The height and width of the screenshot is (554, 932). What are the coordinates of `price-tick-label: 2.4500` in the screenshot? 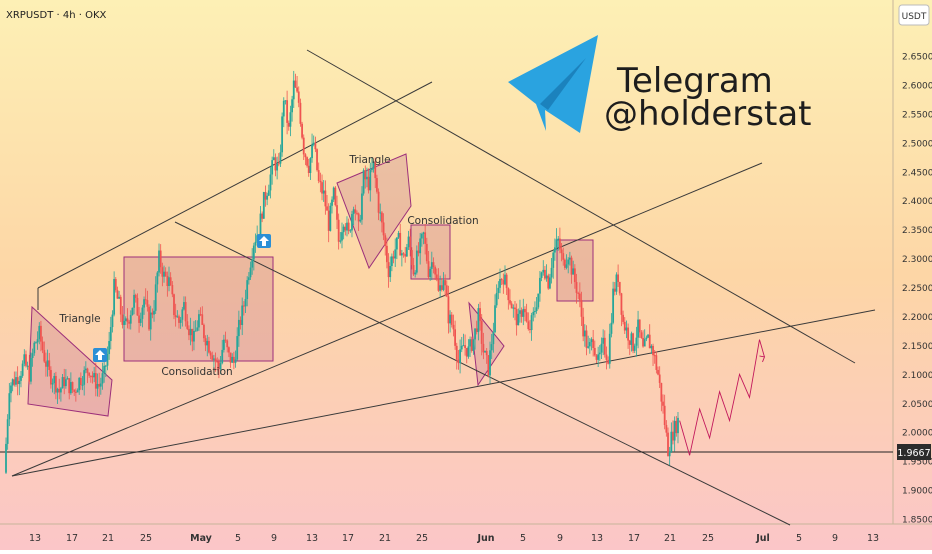 It's located at (917, 173).